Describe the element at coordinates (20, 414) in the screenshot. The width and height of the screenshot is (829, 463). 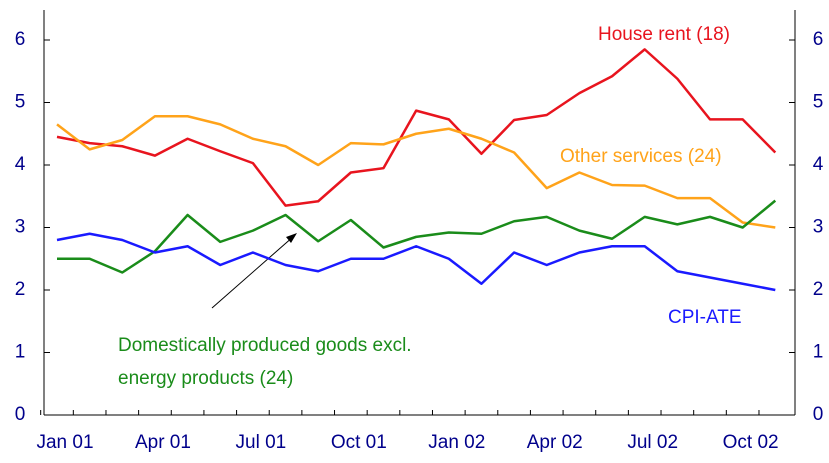
I see `y-tick-label: 0` at that location.